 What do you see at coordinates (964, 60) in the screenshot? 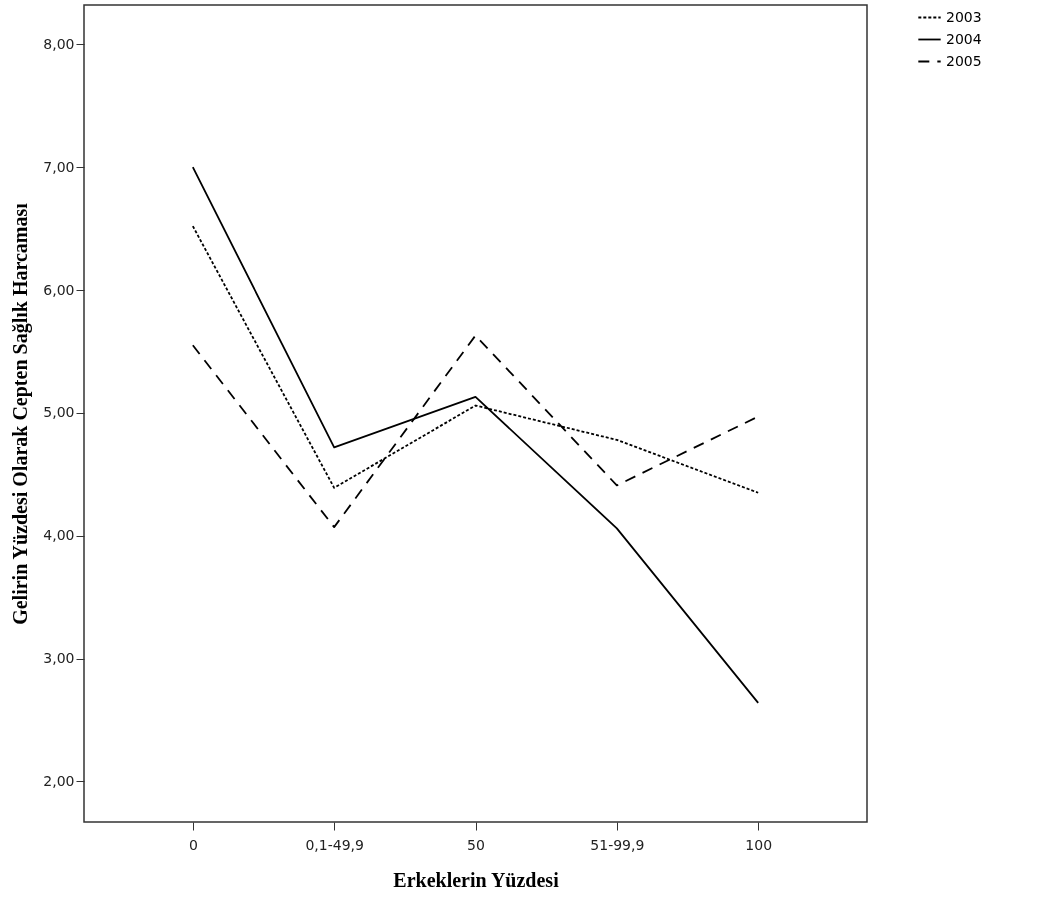
I see `legend-label: 2005` at bounding box center [964, 60].